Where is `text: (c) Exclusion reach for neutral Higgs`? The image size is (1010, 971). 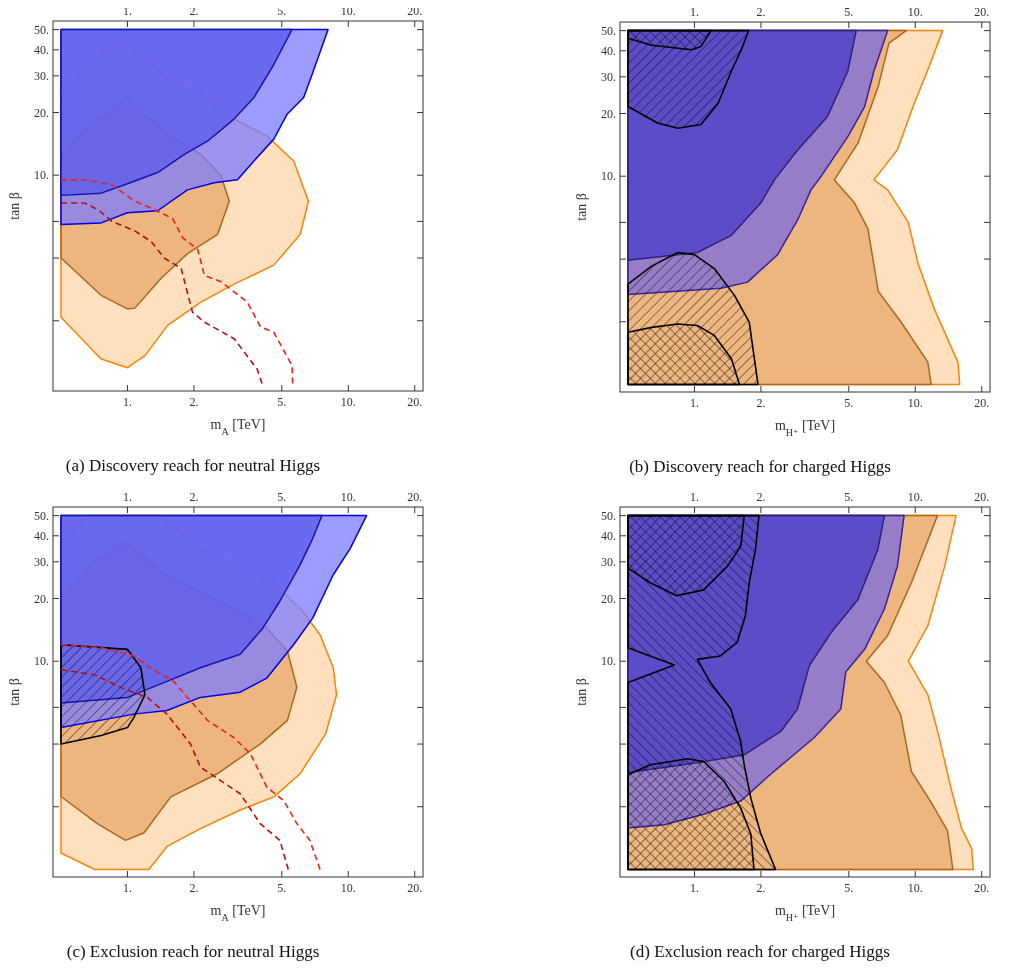
text: (c) Exclusion reach for neutral Higgs is located at coordinates (193, 951).